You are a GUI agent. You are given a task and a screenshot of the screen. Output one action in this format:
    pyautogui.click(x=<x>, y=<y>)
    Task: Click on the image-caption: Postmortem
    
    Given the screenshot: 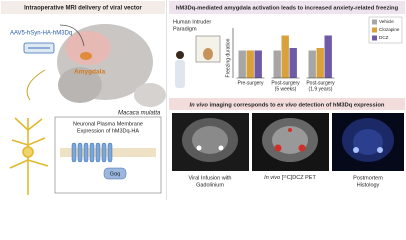 What is the action you would take?
    pyautogui.click(x=368, y=178)
    